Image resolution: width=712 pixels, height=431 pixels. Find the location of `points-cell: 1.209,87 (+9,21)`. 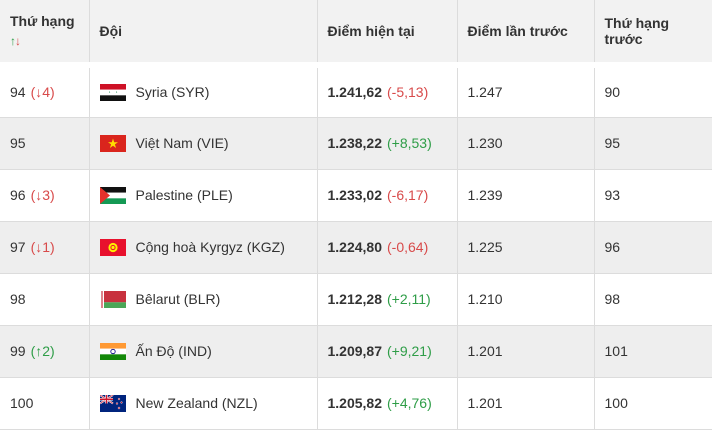

points-cell: 1.209,87 (+9,21) is located at coordinates (387, 351).